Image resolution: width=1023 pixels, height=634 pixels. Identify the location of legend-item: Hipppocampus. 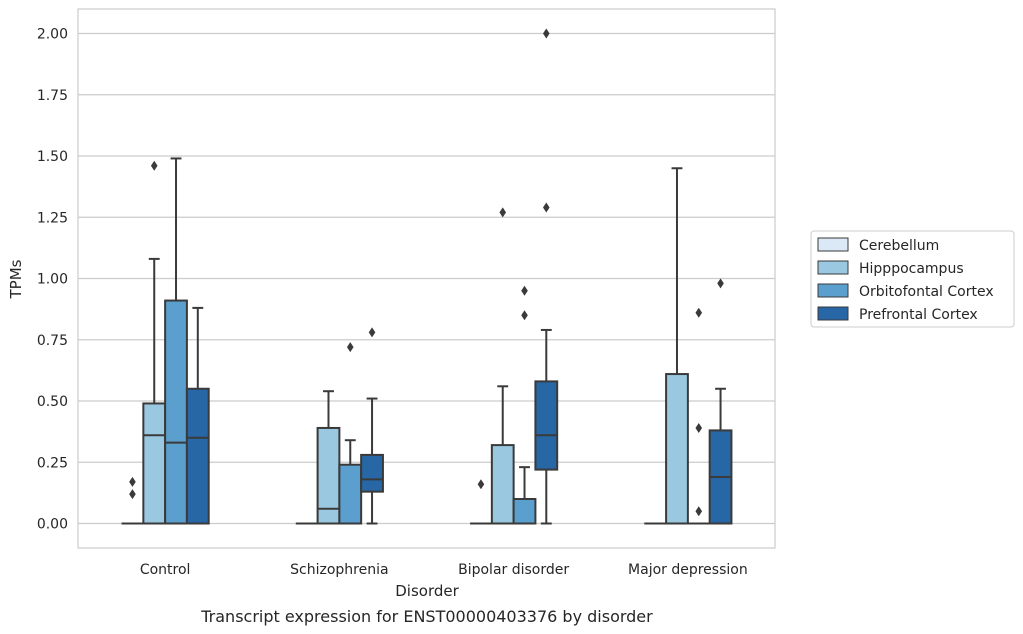
(890, 268).